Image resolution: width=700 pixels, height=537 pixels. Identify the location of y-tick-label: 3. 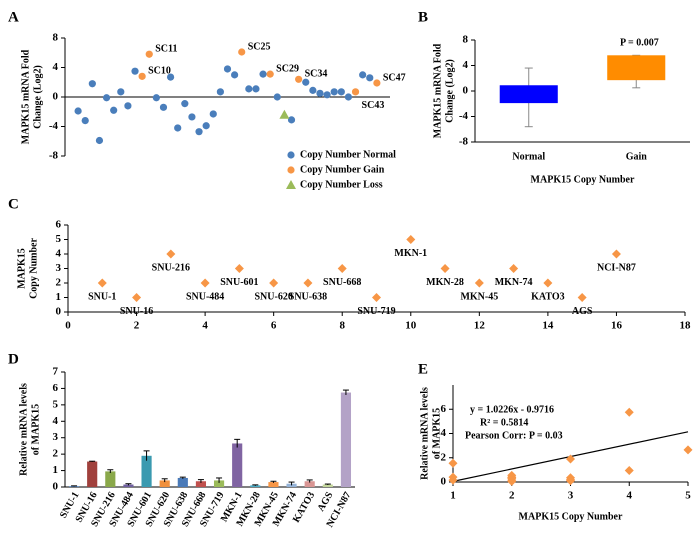
(56, 437).